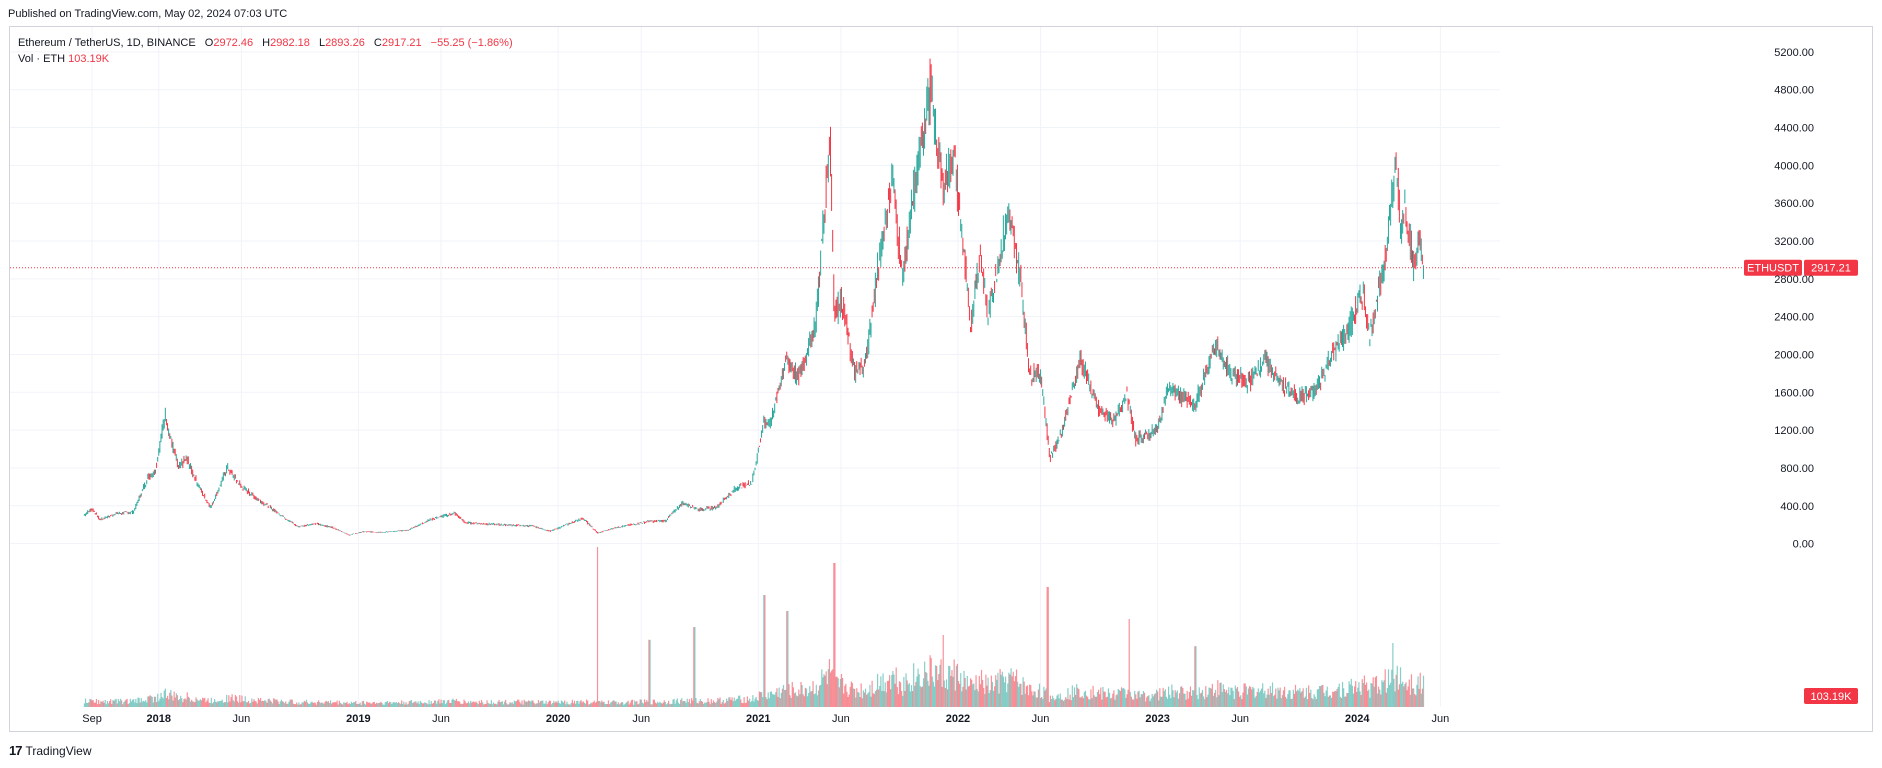 The height and width of the screenshot is (768, 1882). Describe the element at coordinates (1157, 719) in the screenshot. I see `time-tick-label: 2023` at that location.